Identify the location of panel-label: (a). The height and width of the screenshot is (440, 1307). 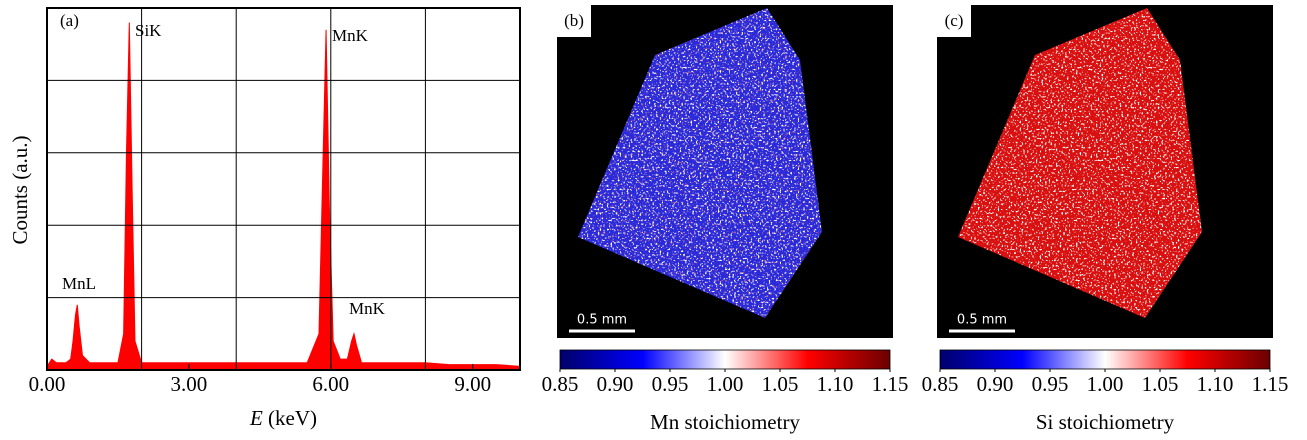
(69, 20).